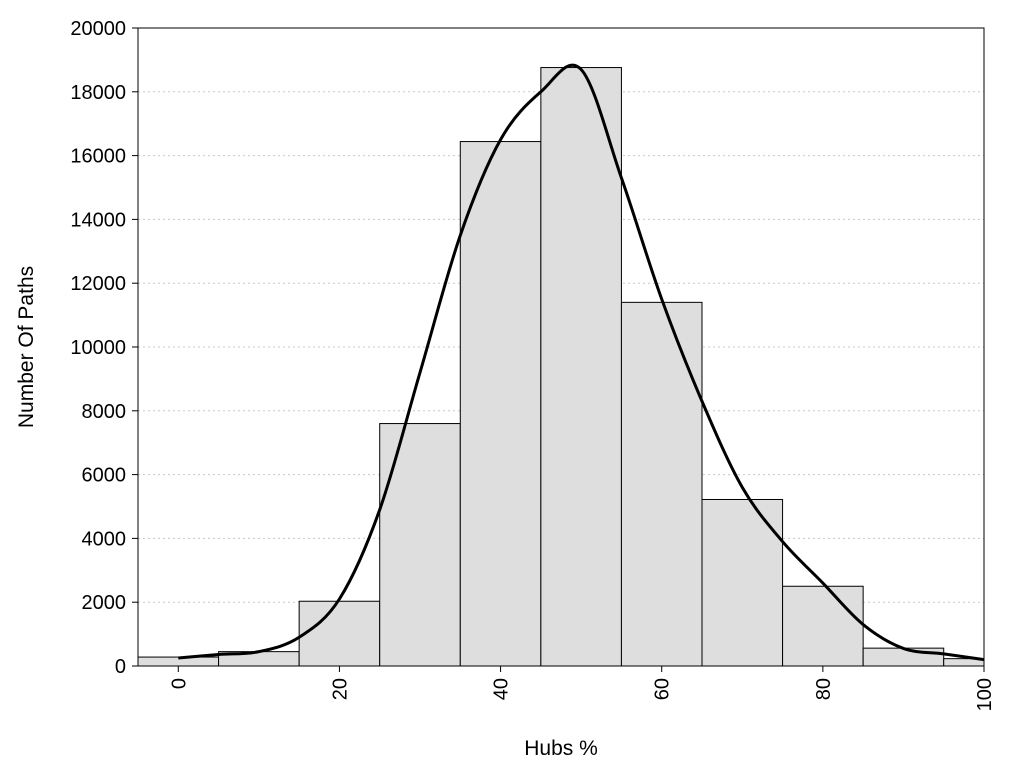  I want to click on x-tick-label: 80, so click(824, 689).